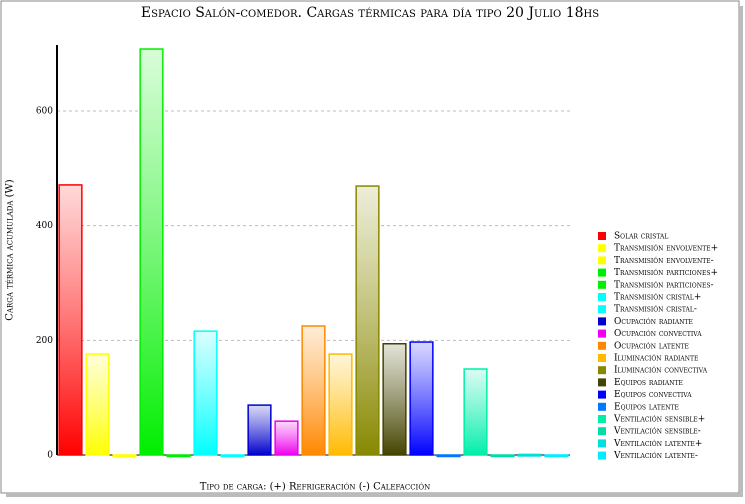 Image resolution: width=745 pixels, height=504 pixels. Describe the element at coordinates (648, 383) in the screenshot. I see `legend-label: Equipos radiante` at that location.